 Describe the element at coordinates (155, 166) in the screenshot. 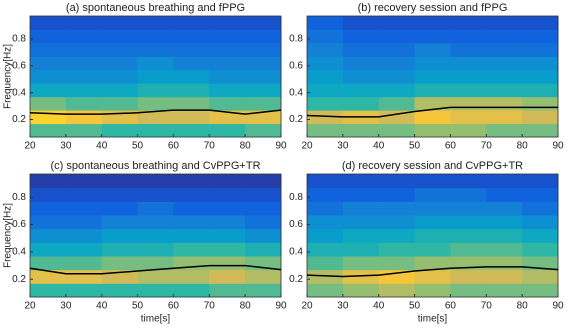

I see `panel-title: (c) spontaneous breathing and CvPPG+TR` at that location.